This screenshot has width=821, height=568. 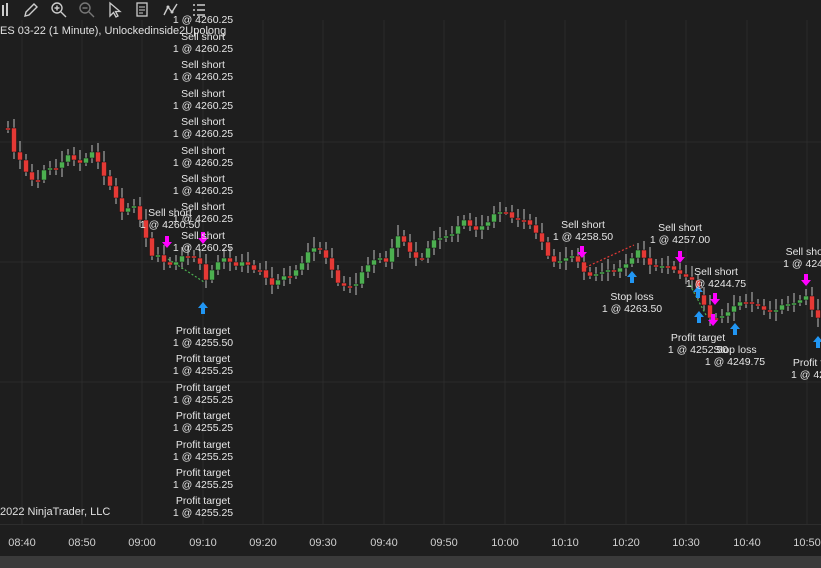 I want to click on trade-label-detail: 1 @ 4248, so click(x=802, y=264).